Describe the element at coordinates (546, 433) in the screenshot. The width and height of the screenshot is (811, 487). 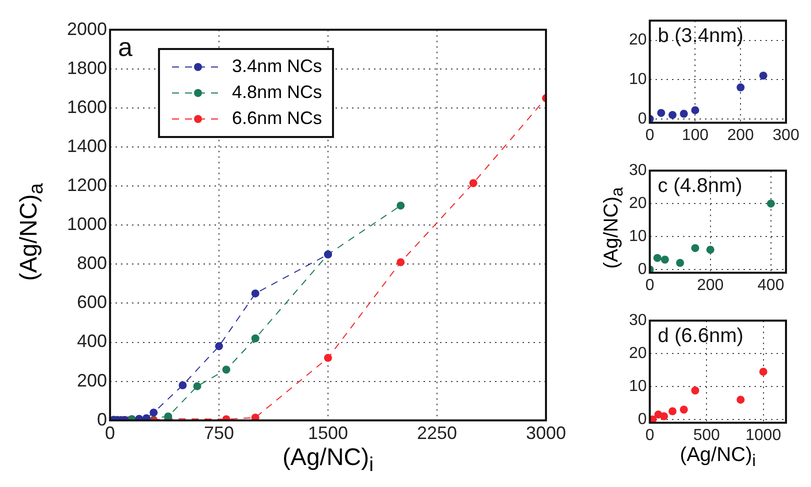
I see `x-tick-label: 3000` at that location.